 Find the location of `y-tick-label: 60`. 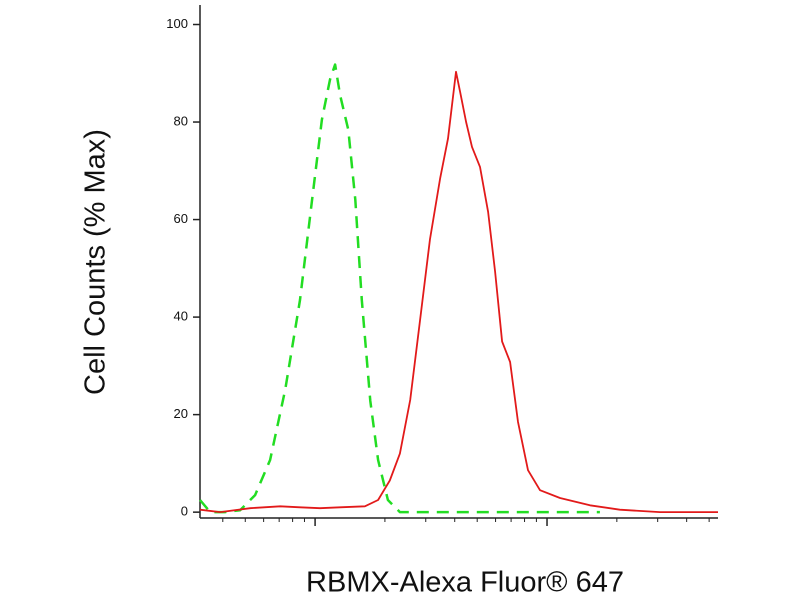

y-tick-label: 60 is located at coordinates (181, 218).